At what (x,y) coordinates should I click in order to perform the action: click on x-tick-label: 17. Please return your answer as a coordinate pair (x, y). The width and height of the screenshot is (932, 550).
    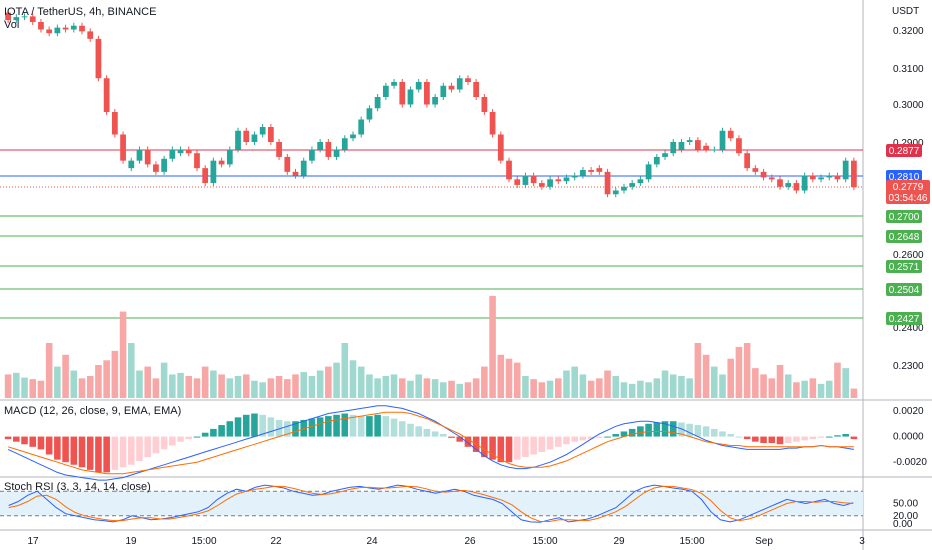
    Looking at the image, I should click on (33, 541).